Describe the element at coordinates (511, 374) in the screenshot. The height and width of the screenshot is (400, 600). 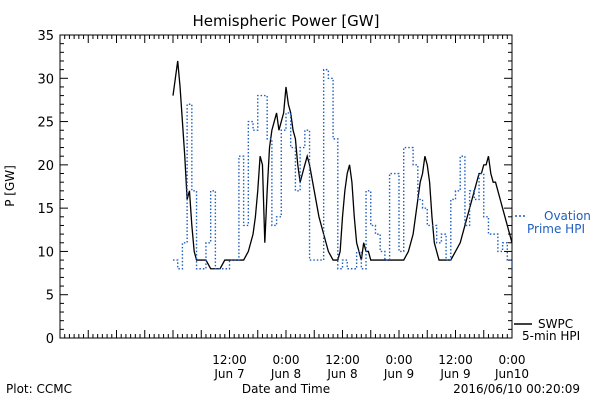
I see `x-tick-date-label: Jun10` at that location.